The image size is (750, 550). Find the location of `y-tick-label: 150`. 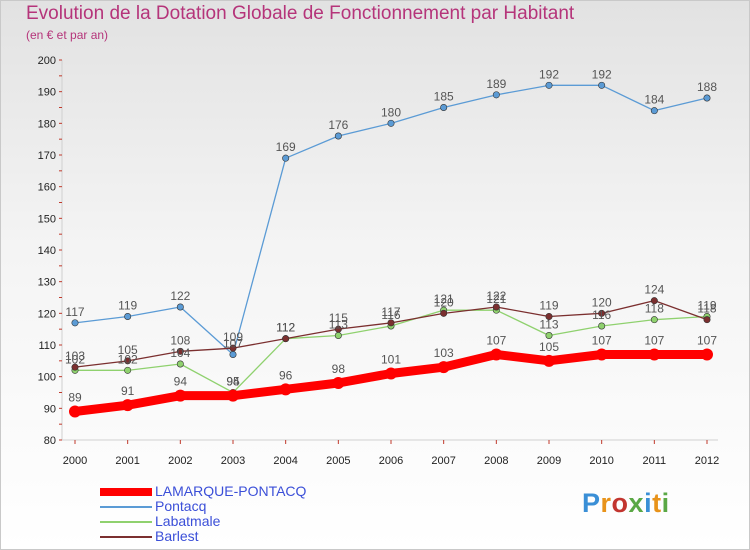

y-tick-label: 150 is located at coordinates (47, 219).